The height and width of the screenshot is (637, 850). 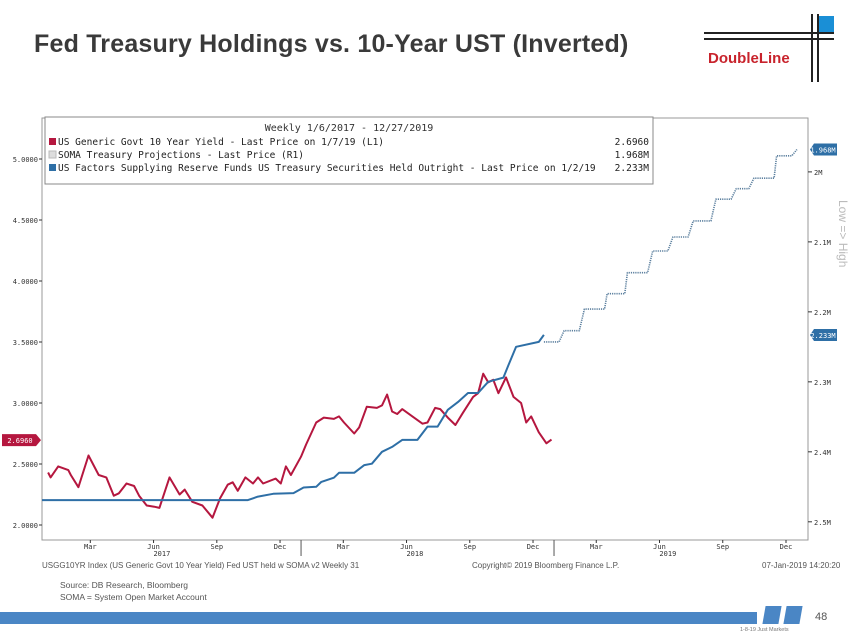 I want to click on page-number: 48, so click(x=821, y=617).